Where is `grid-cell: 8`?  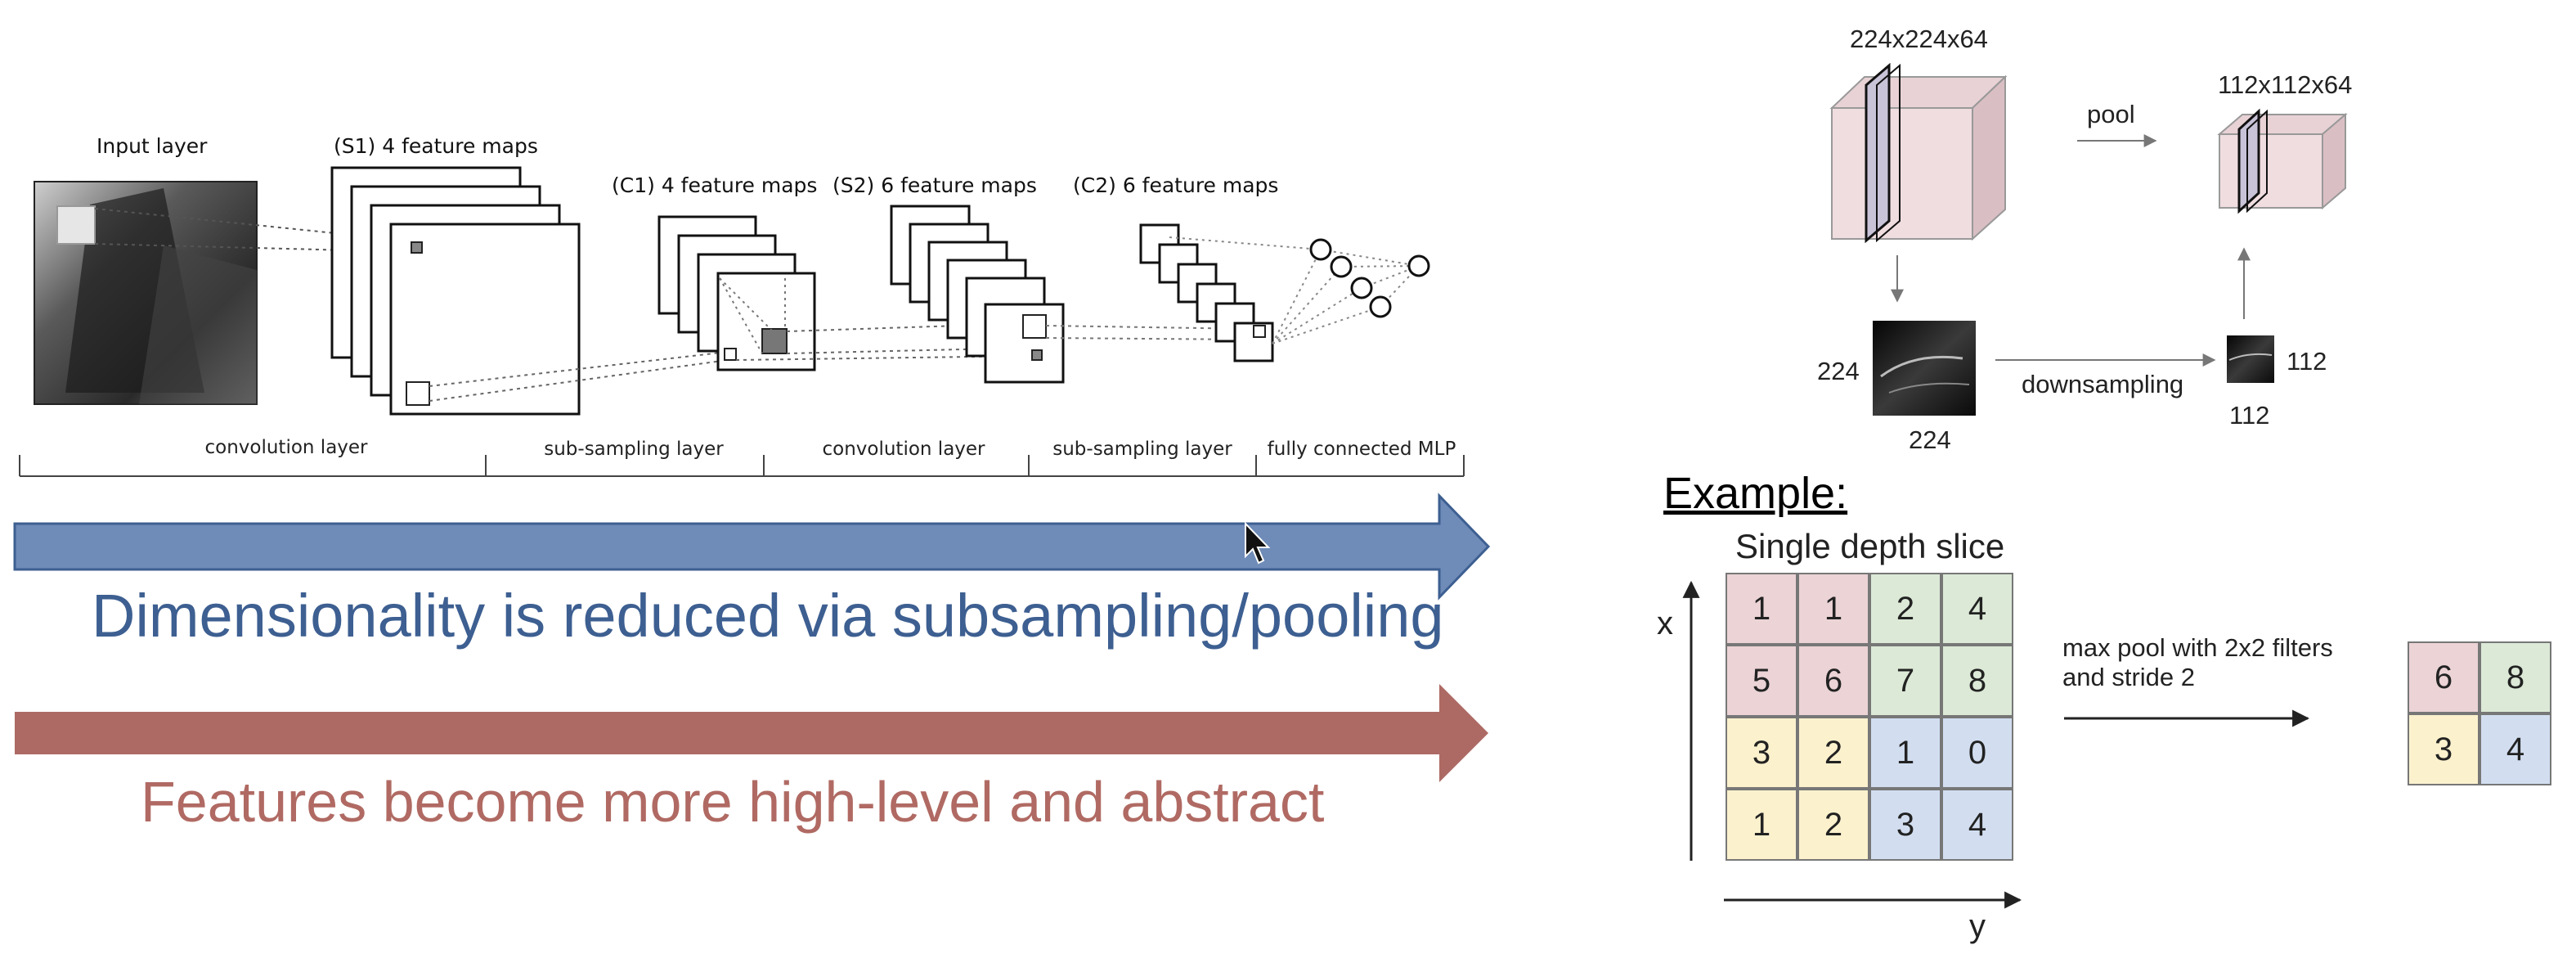 grid-cell: 8 is located at coordinates (1977, 681).